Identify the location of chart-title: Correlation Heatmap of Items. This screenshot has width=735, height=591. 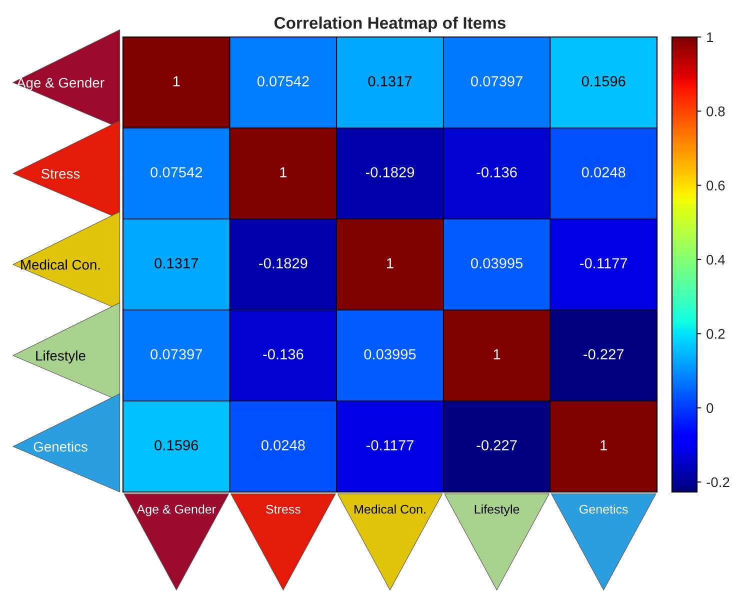
(390, 24).